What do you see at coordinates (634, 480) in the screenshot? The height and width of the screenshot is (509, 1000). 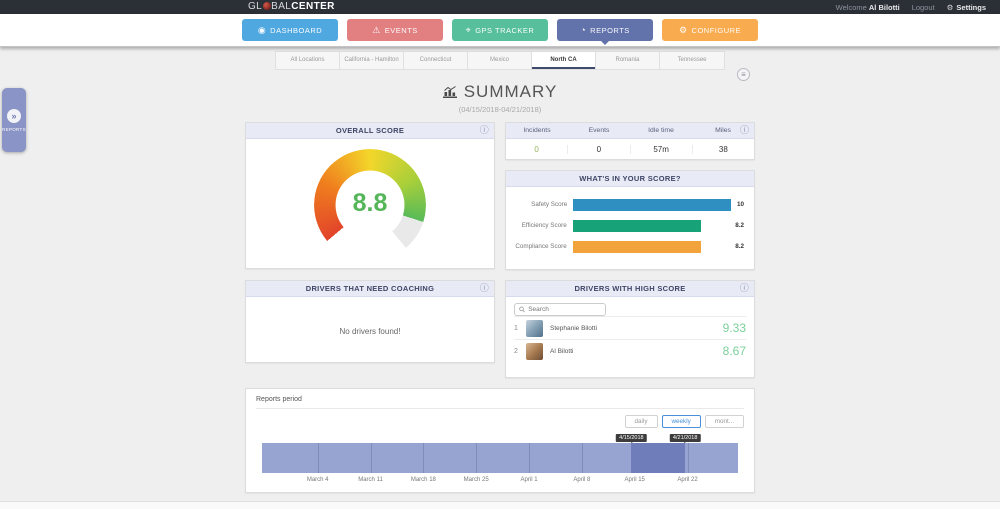 I see `axis-tick: April 15` at bounding box center [634, 480].